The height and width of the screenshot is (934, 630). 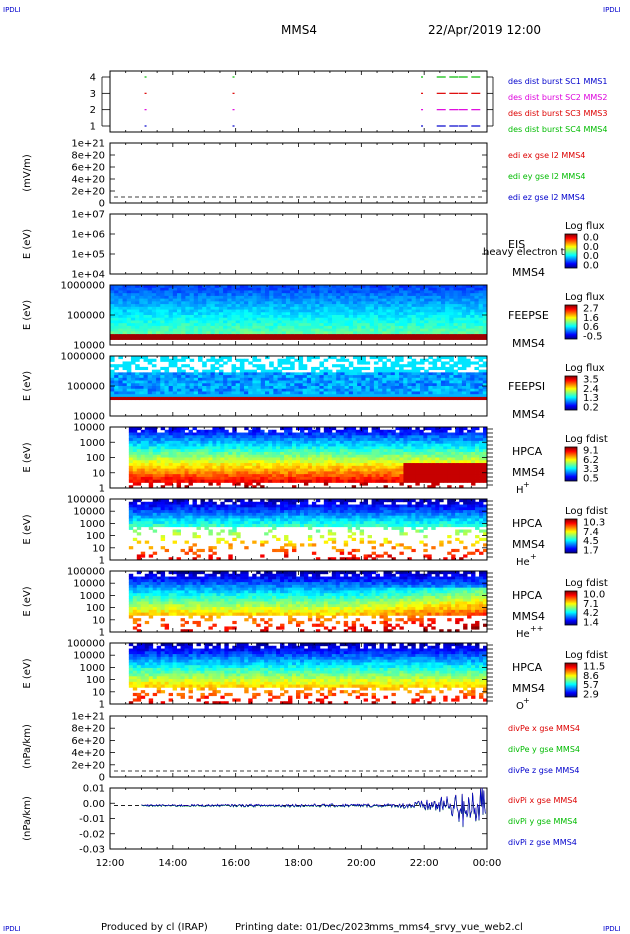 What do you see at coordinates (93, 94) in the screenshot?
I see `panel-burst-ytick-label: 3` at bounding box center [93, 94].